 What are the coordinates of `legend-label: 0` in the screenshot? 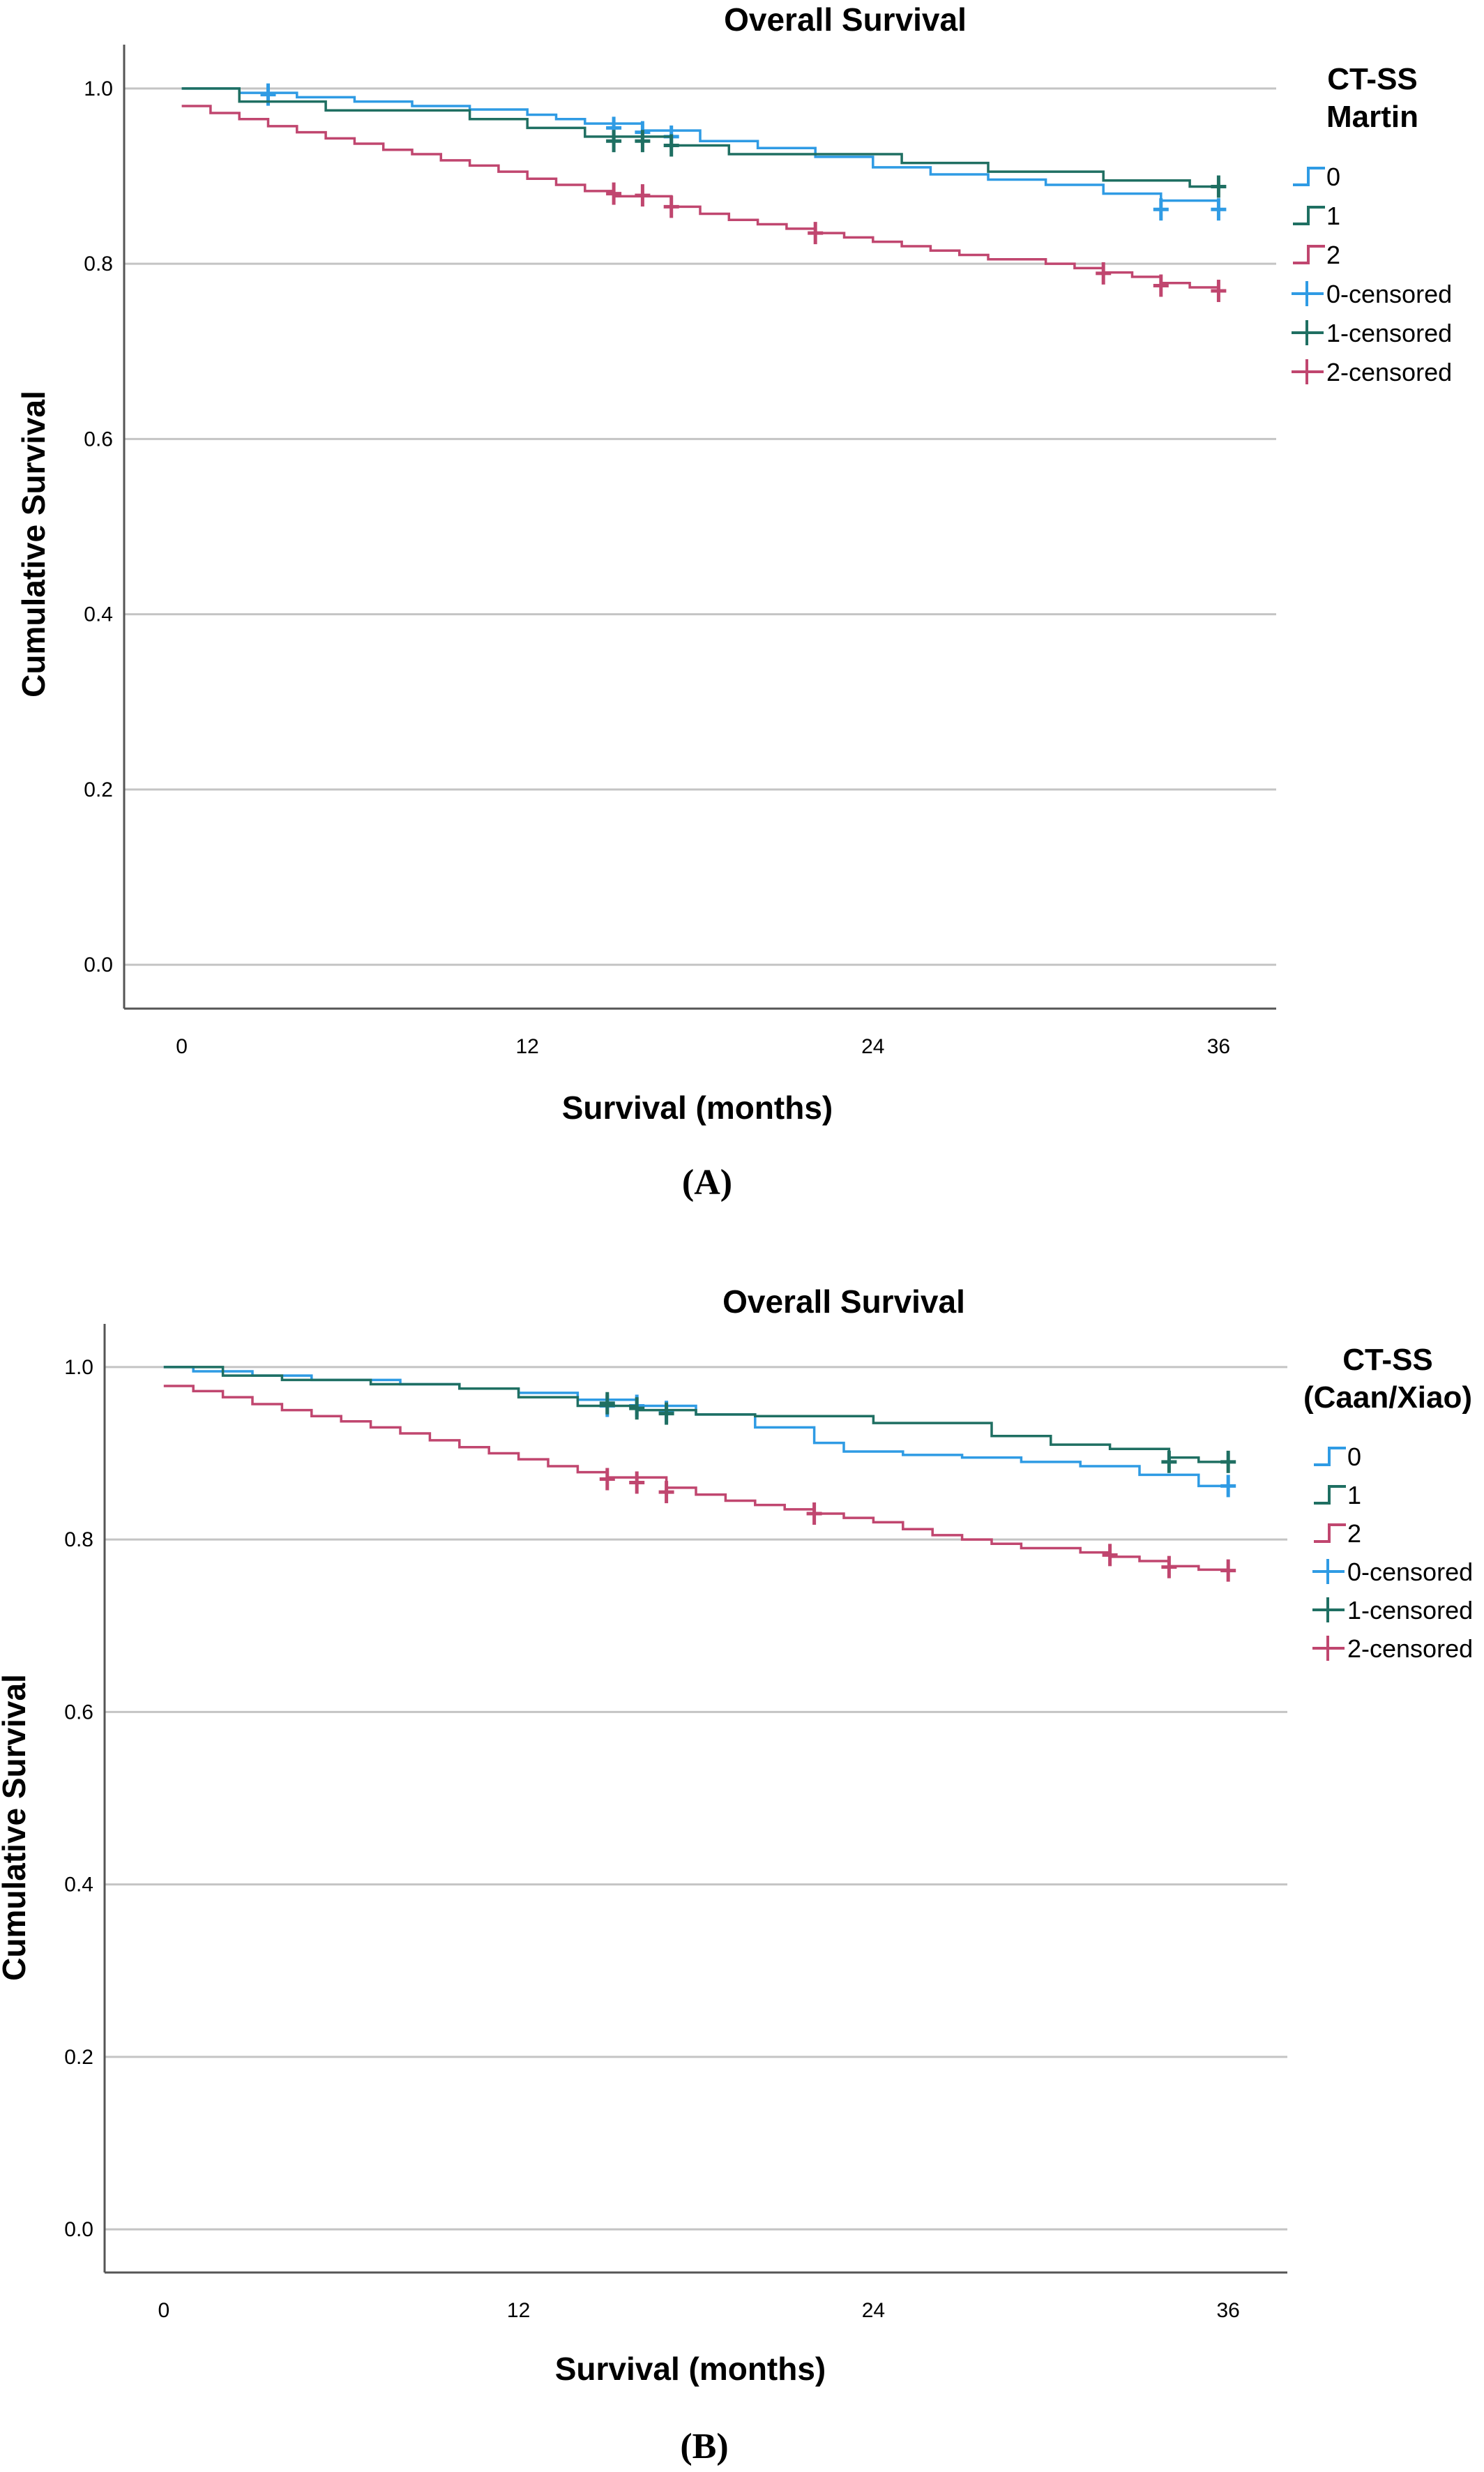 It's located at (1333, 177).